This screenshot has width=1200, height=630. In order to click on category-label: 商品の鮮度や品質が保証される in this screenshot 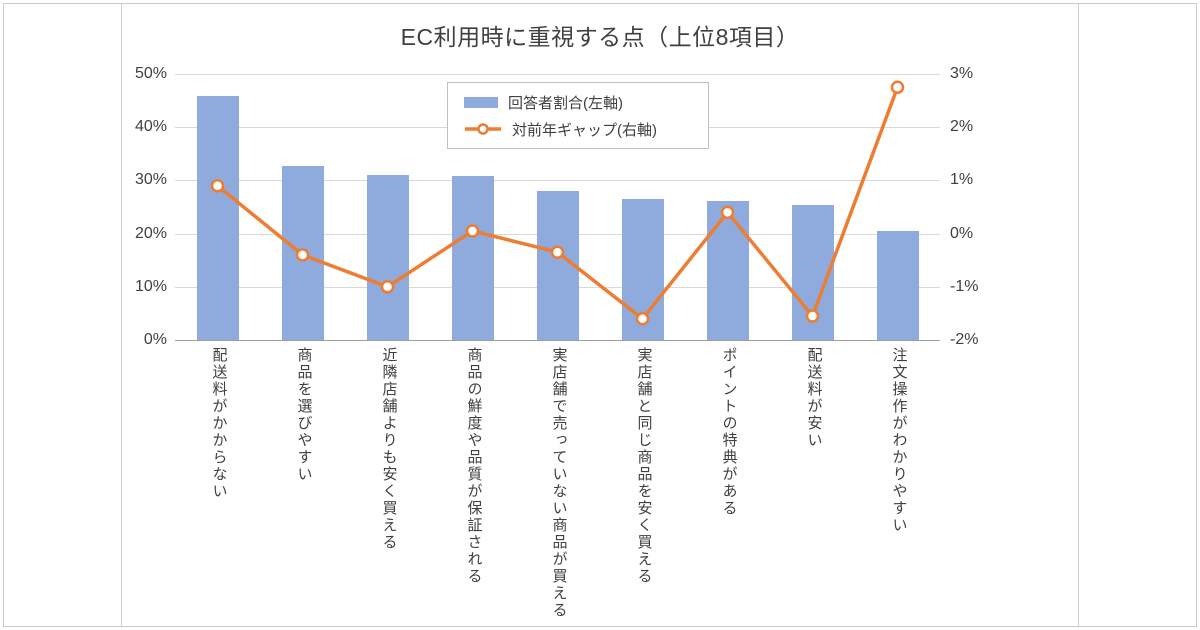, I will do `click(474, 466)`.